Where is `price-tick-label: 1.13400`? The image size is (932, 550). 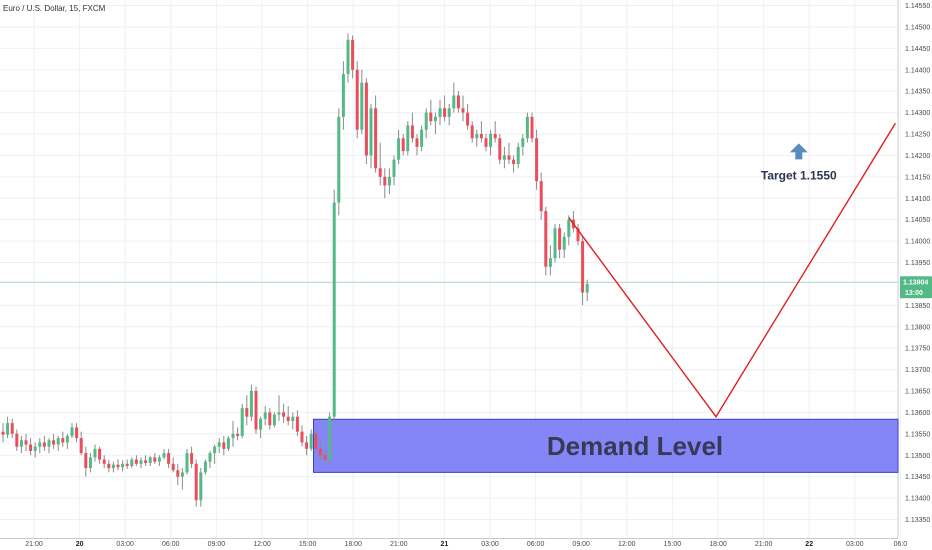 price-tick-label: 1.13400 is located at coordinates (917, 499).